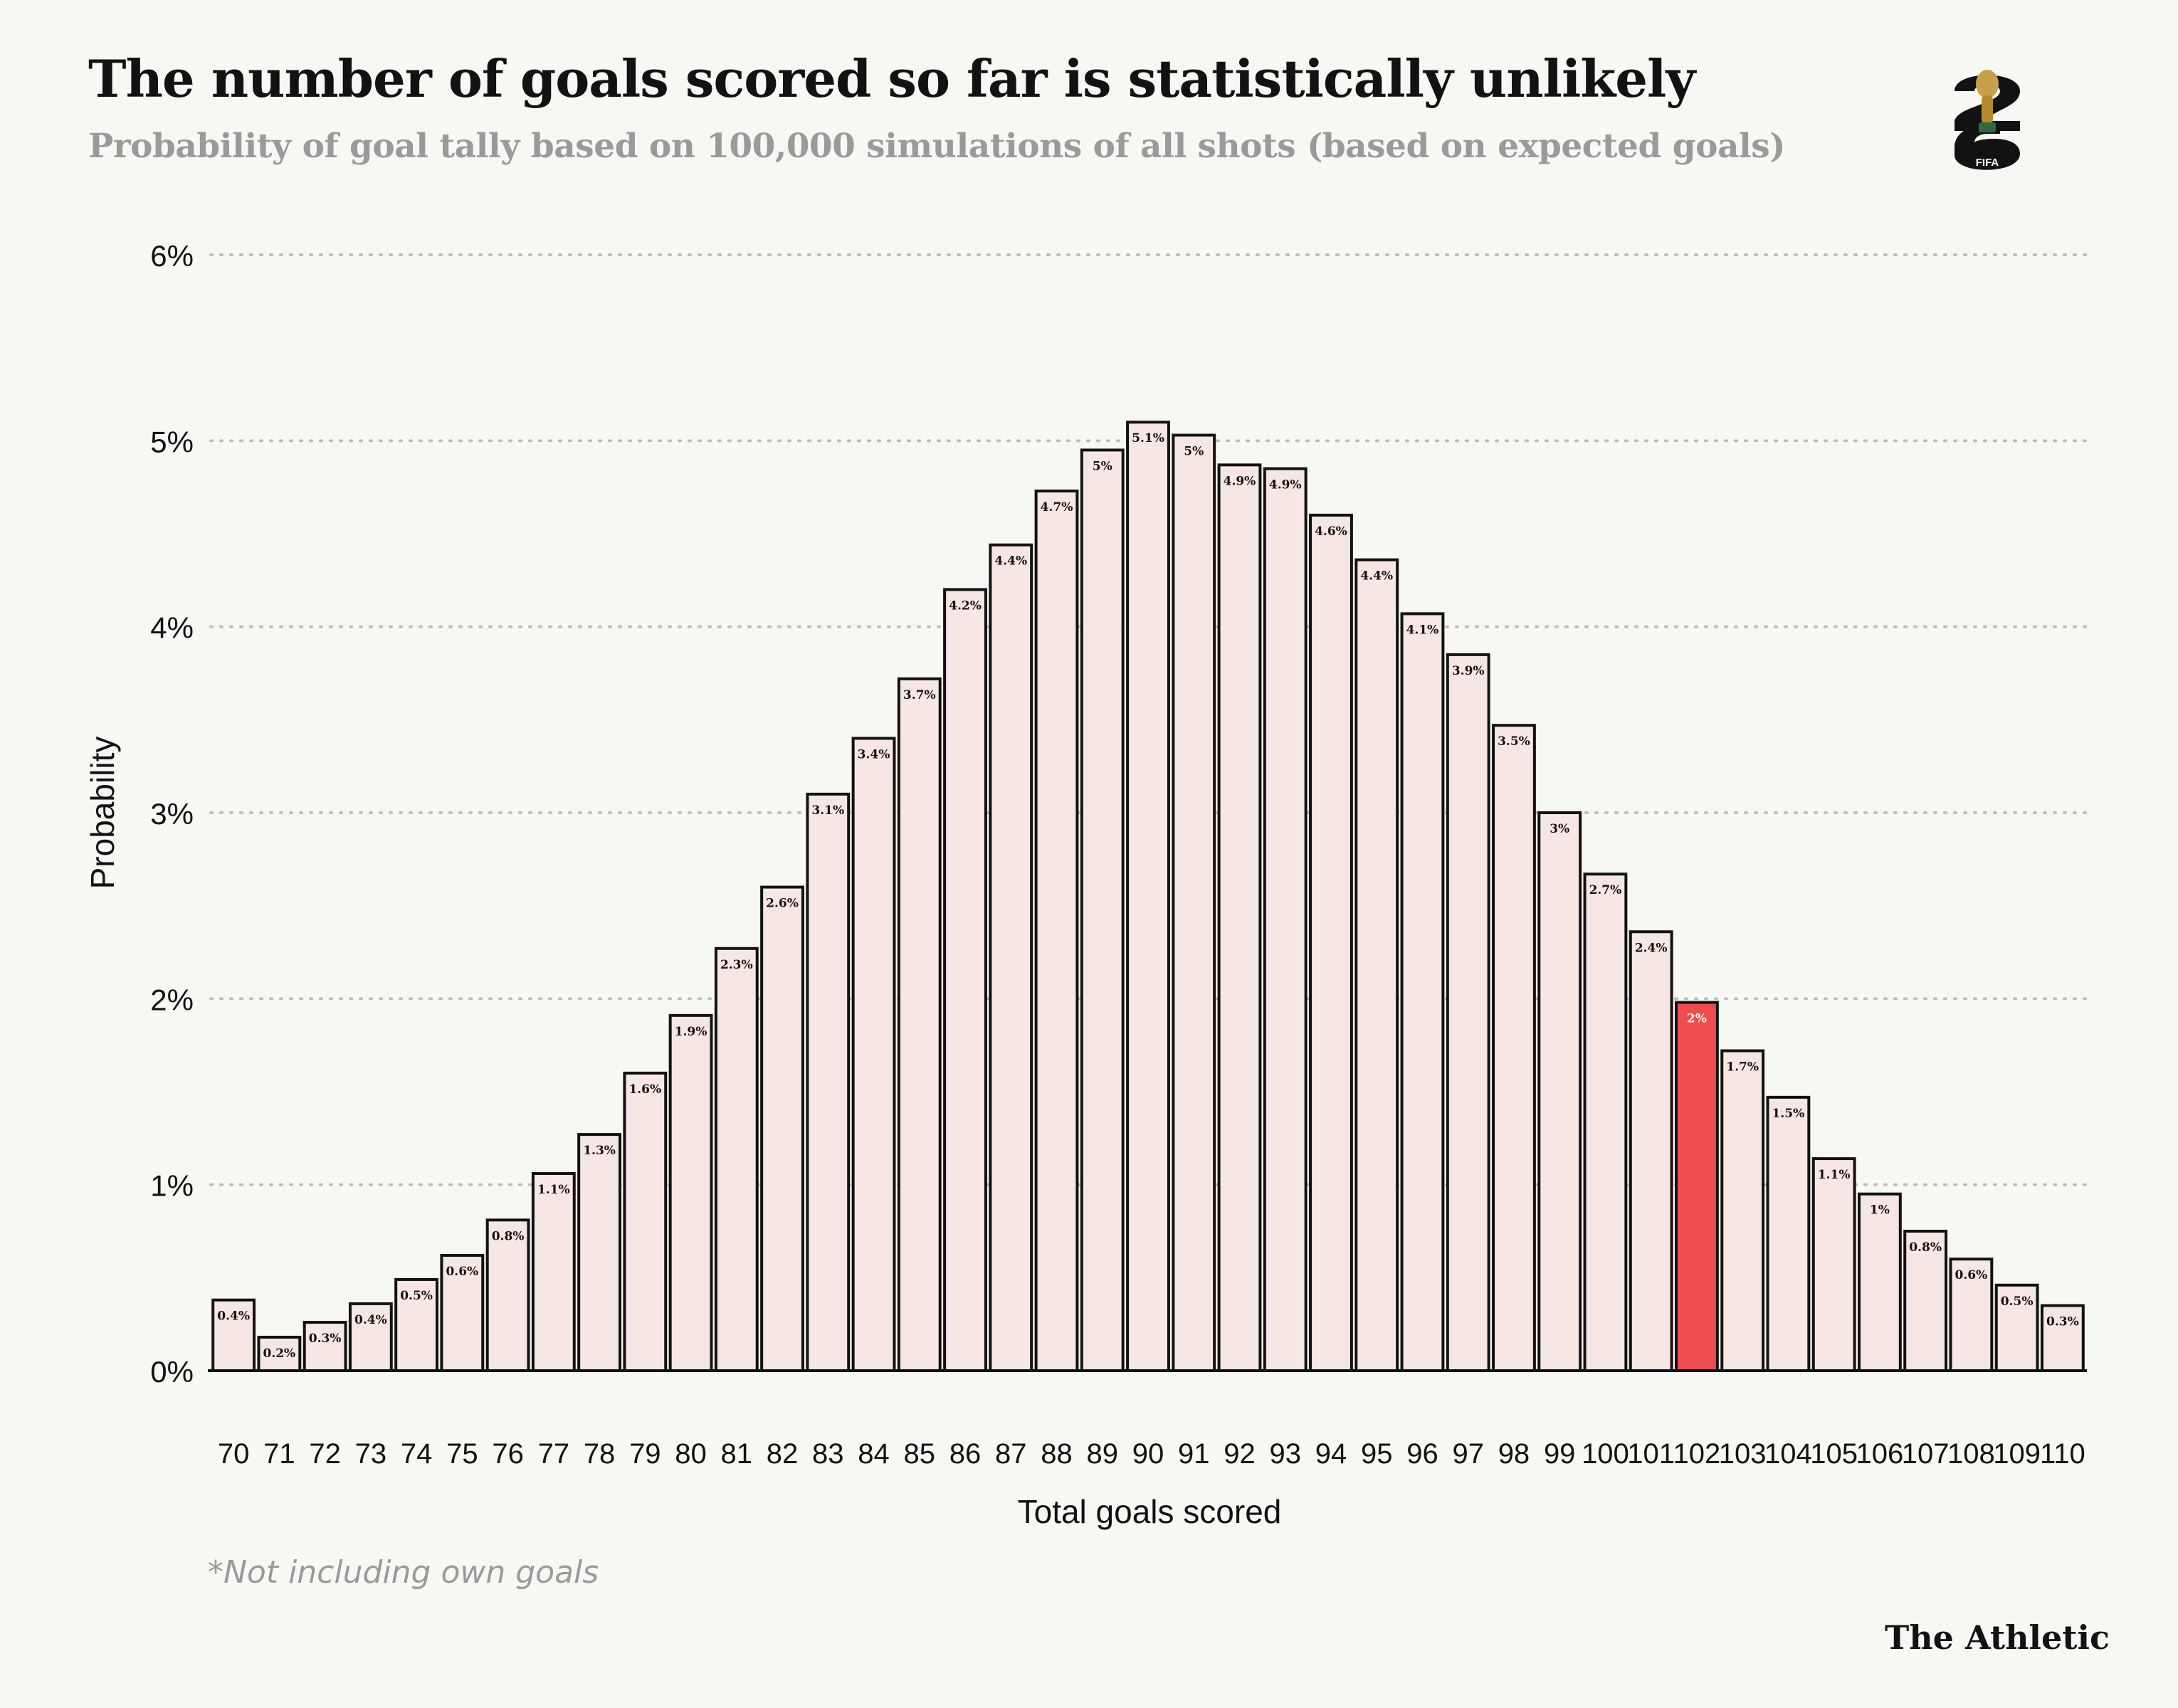  What do you see at coordinates (874, 754) in the screenshot?
I see `bar-value-label: 3.4%` at bounding box center [874, 754].